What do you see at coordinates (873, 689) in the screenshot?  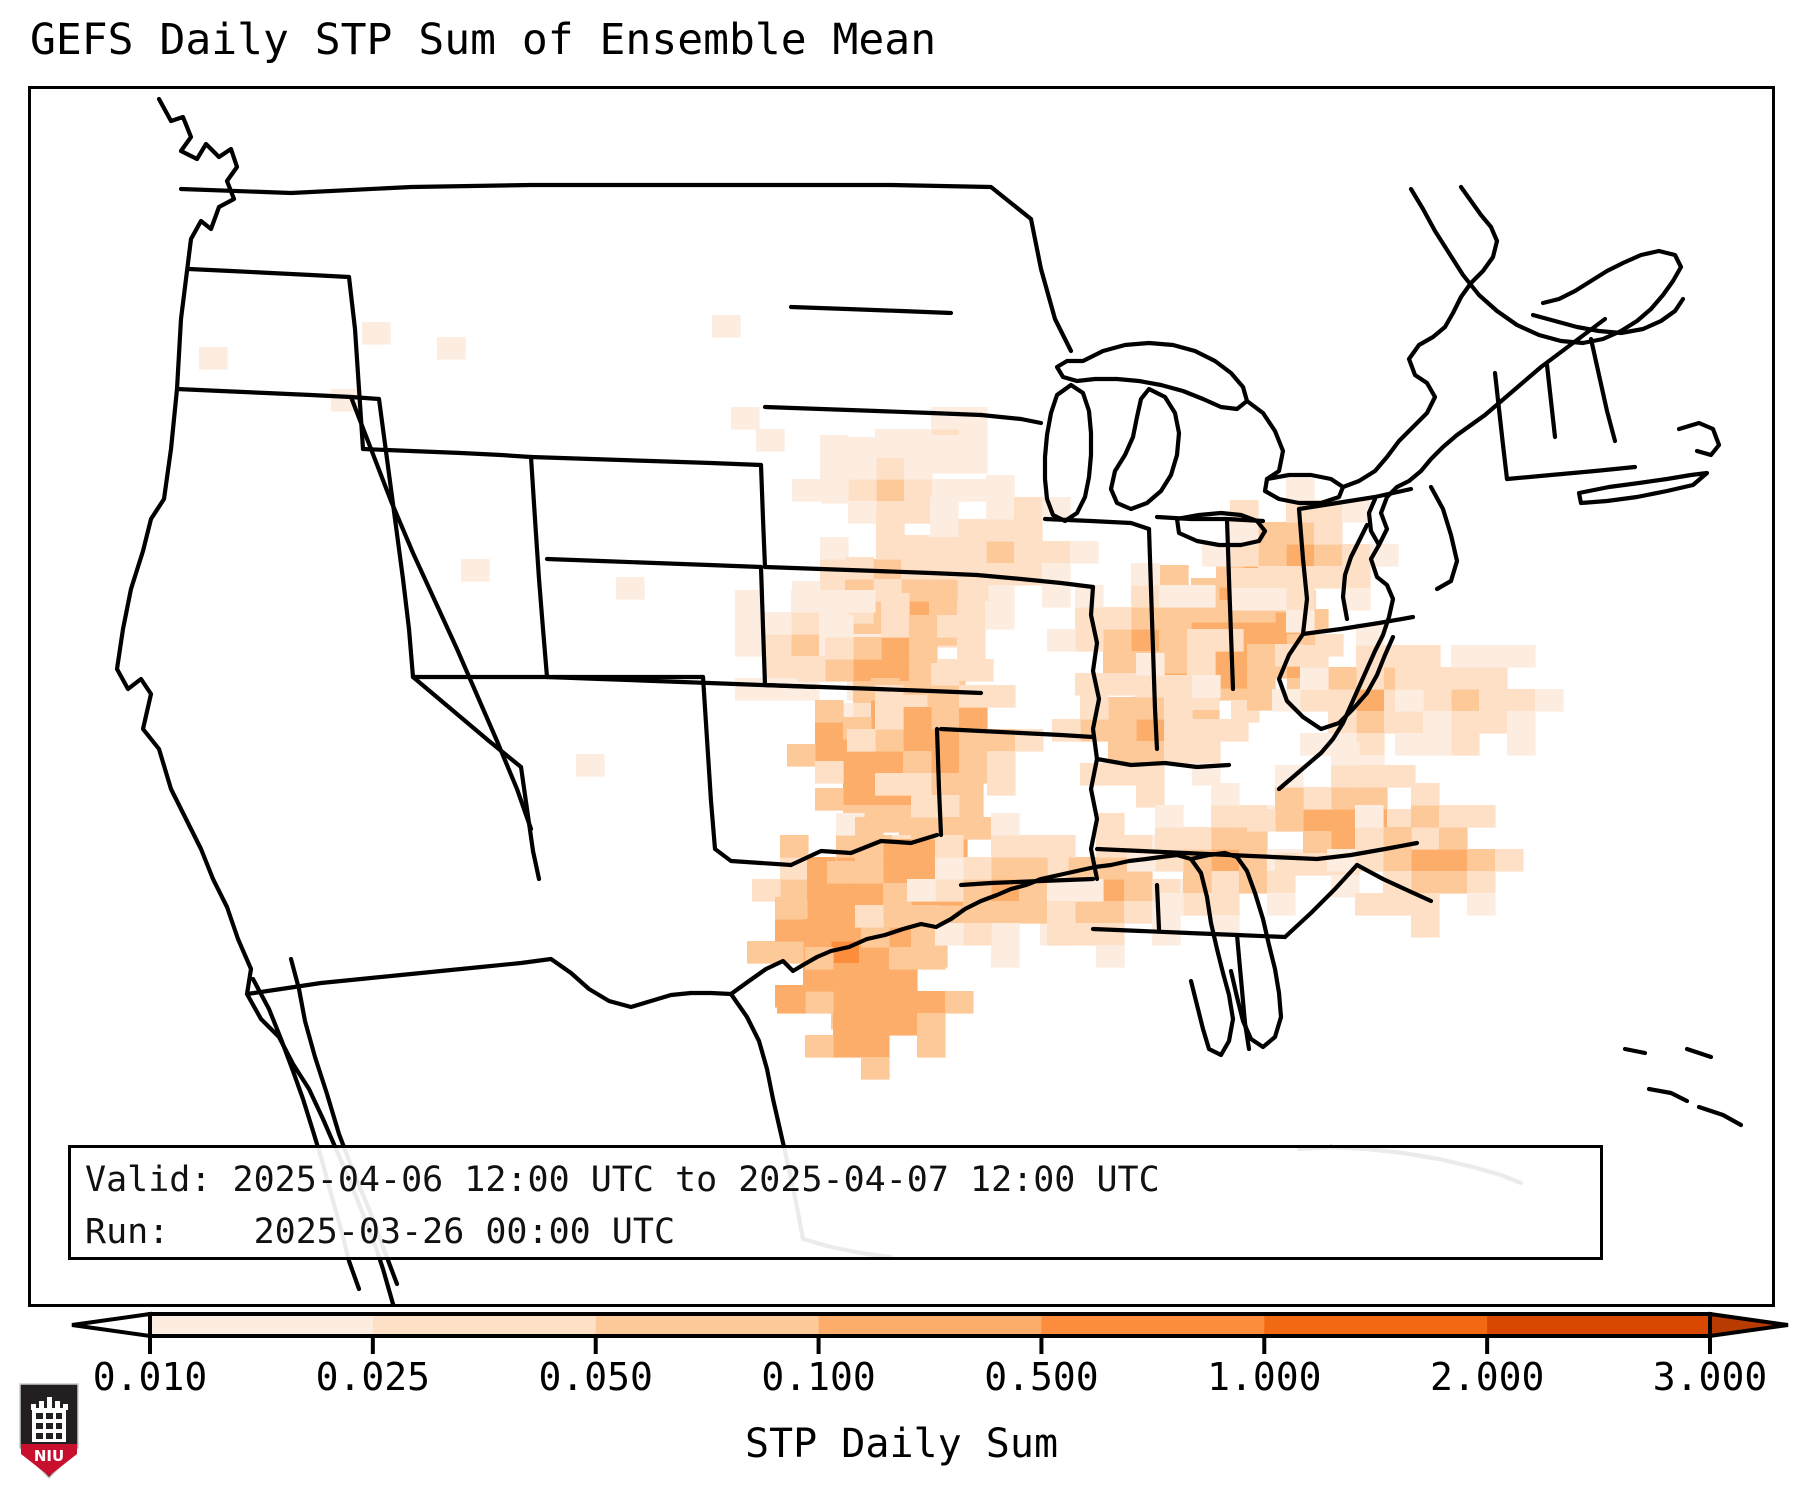 I see `state-border-ks-ok` at bounding box center [873, 689].